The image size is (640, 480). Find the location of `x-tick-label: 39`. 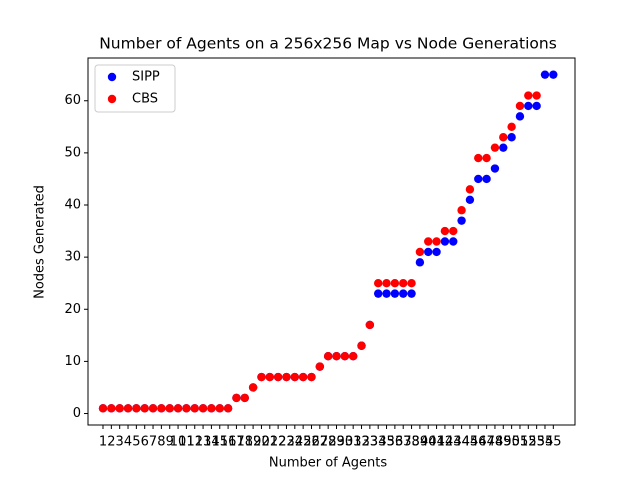

x-tick-label: 39 is located at coordinates (420, 442).